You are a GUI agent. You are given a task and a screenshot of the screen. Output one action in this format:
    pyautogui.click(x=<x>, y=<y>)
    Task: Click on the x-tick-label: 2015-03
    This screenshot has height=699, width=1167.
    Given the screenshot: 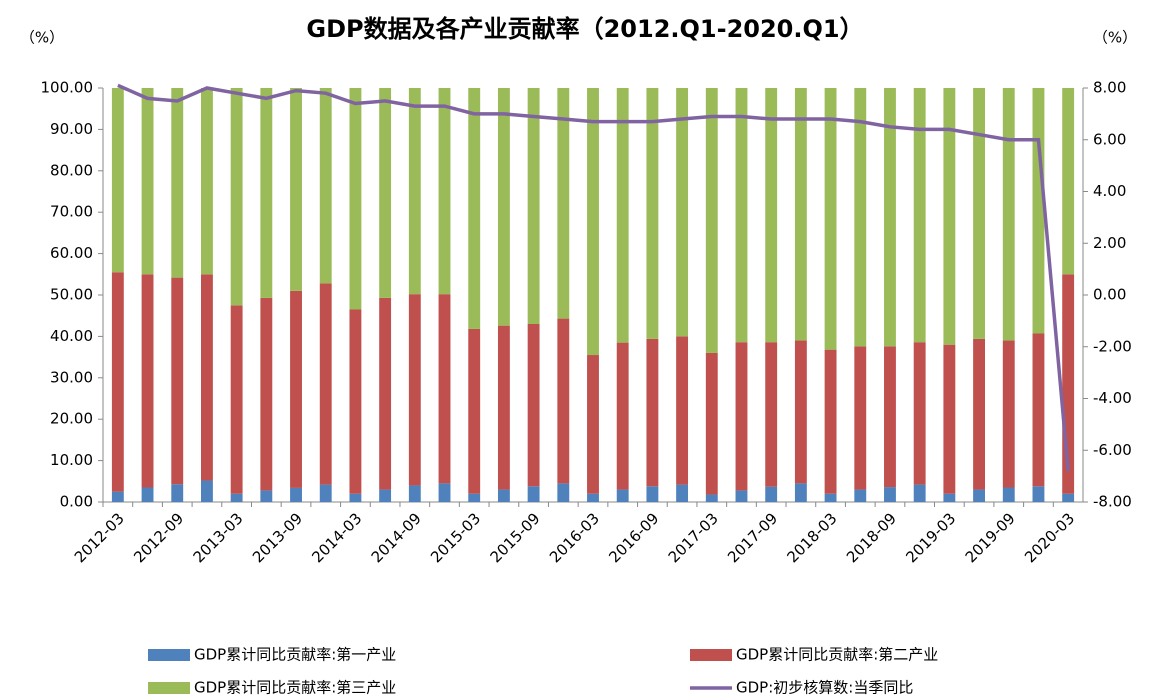 What is the action you would take?
    pyautogui.click(x=455, y=537)
    